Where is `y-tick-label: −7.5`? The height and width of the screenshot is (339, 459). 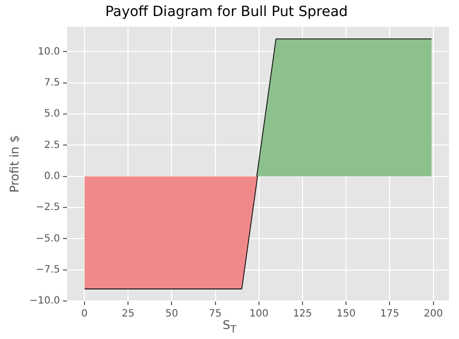 y-tick-label: −7.5 is located at coordinates (48, 270).